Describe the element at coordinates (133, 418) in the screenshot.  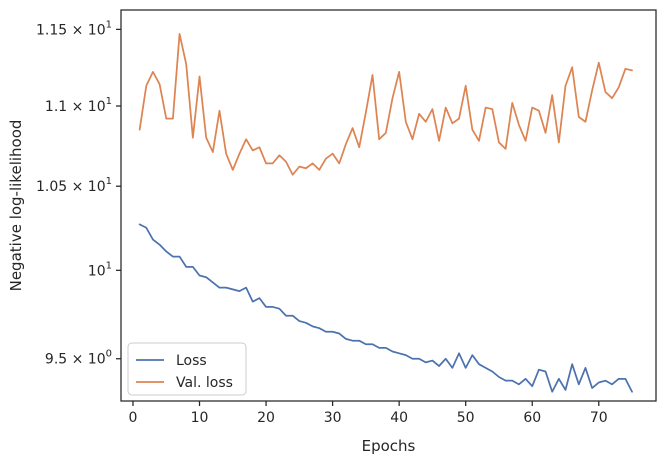
I see `x-tick-label: 0` at that location.